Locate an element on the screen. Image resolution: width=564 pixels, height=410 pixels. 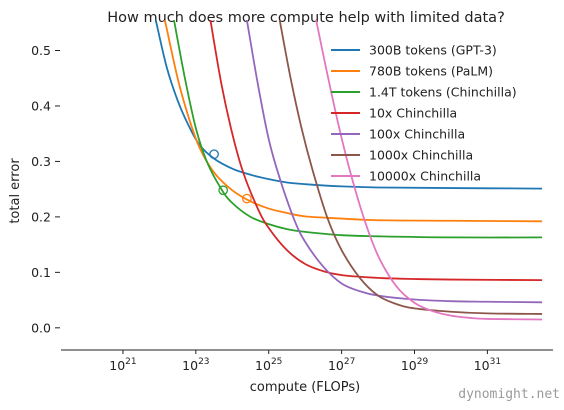
legend-entry: 1000x Chinchilla is located at coordinates (421, 155).